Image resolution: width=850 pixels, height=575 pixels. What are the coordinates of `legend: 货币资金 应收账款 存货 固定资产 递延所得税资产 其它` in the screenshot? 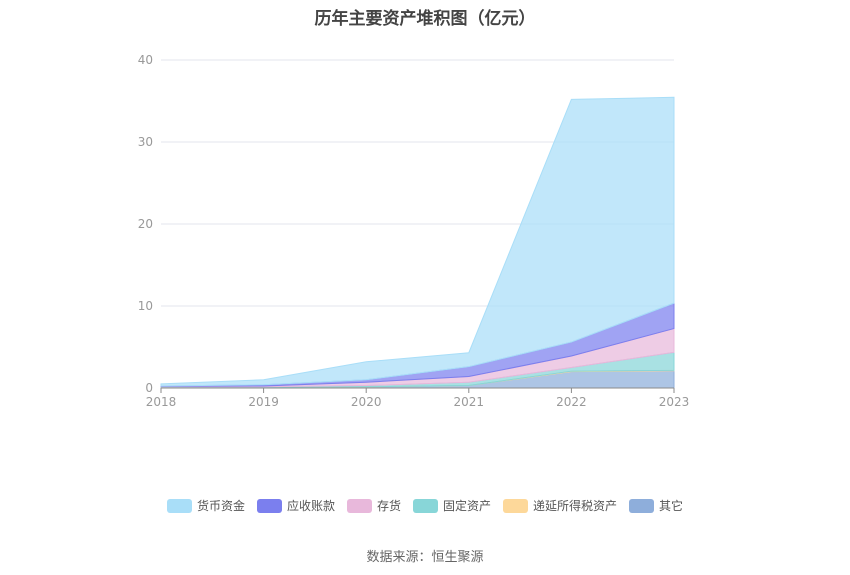 It's located at (425, 505).